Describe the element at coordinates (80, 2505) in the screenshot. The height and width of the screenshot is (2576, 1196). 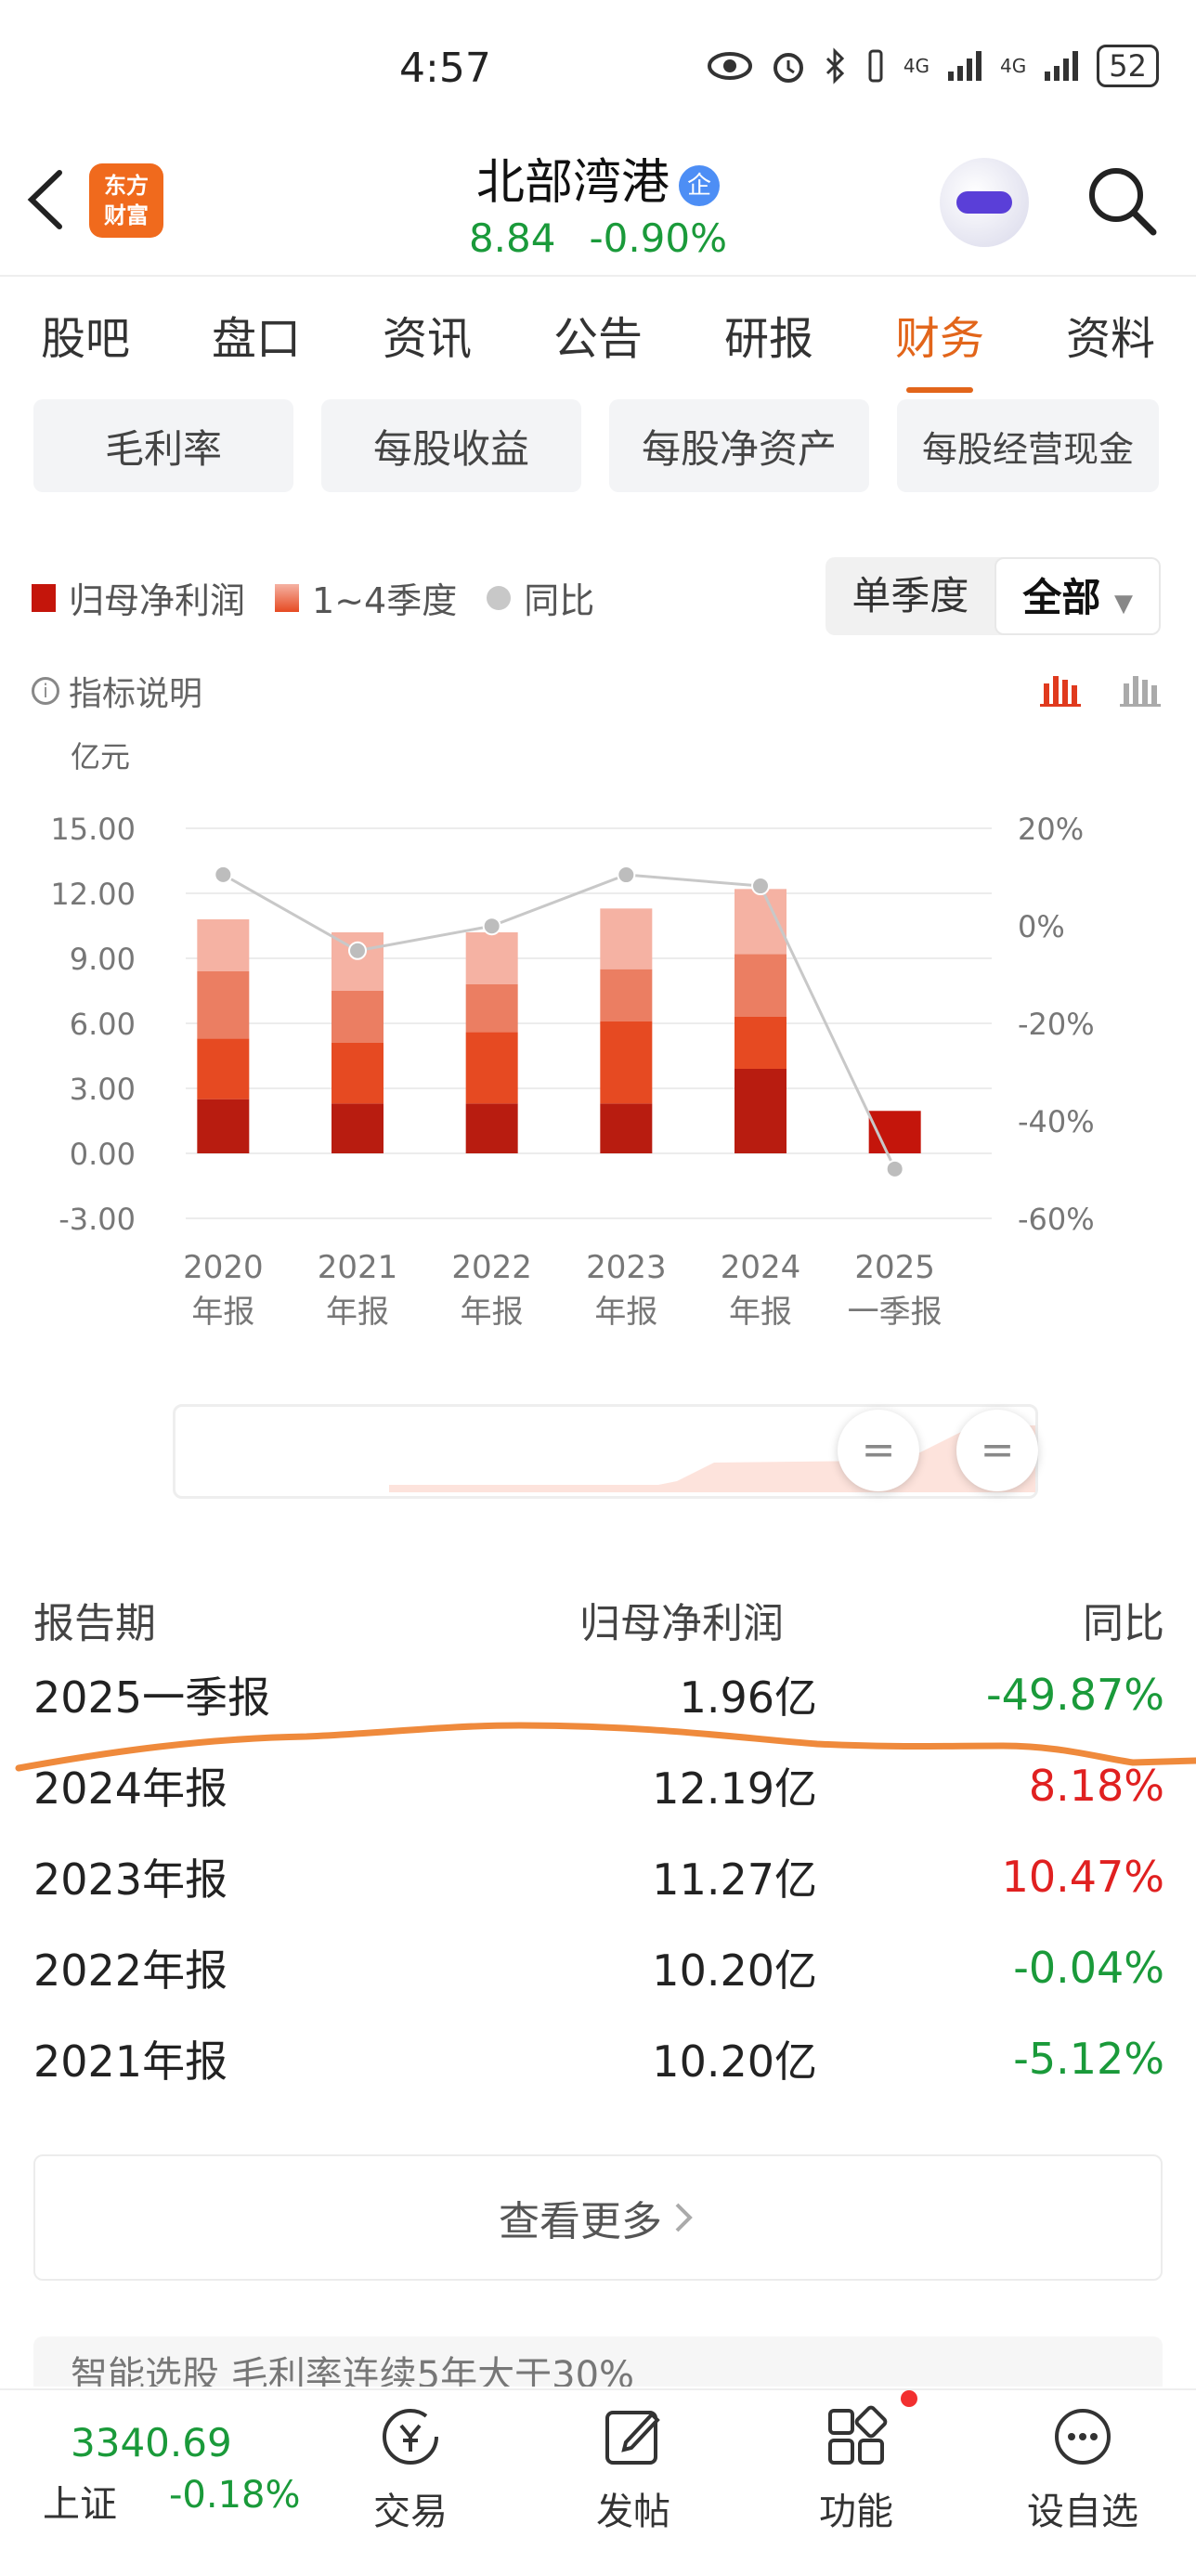
I see `index-name: 上证` at that location.